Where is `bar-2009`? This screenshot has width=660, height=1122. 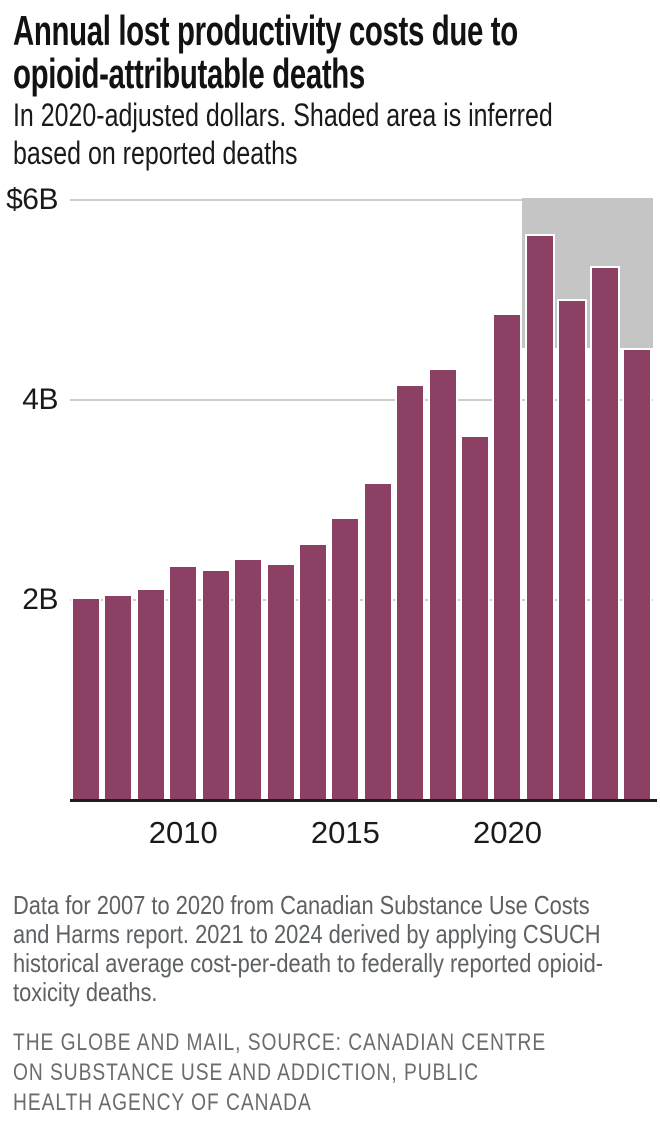
bar-2009 is located at coordinates (150, 694).